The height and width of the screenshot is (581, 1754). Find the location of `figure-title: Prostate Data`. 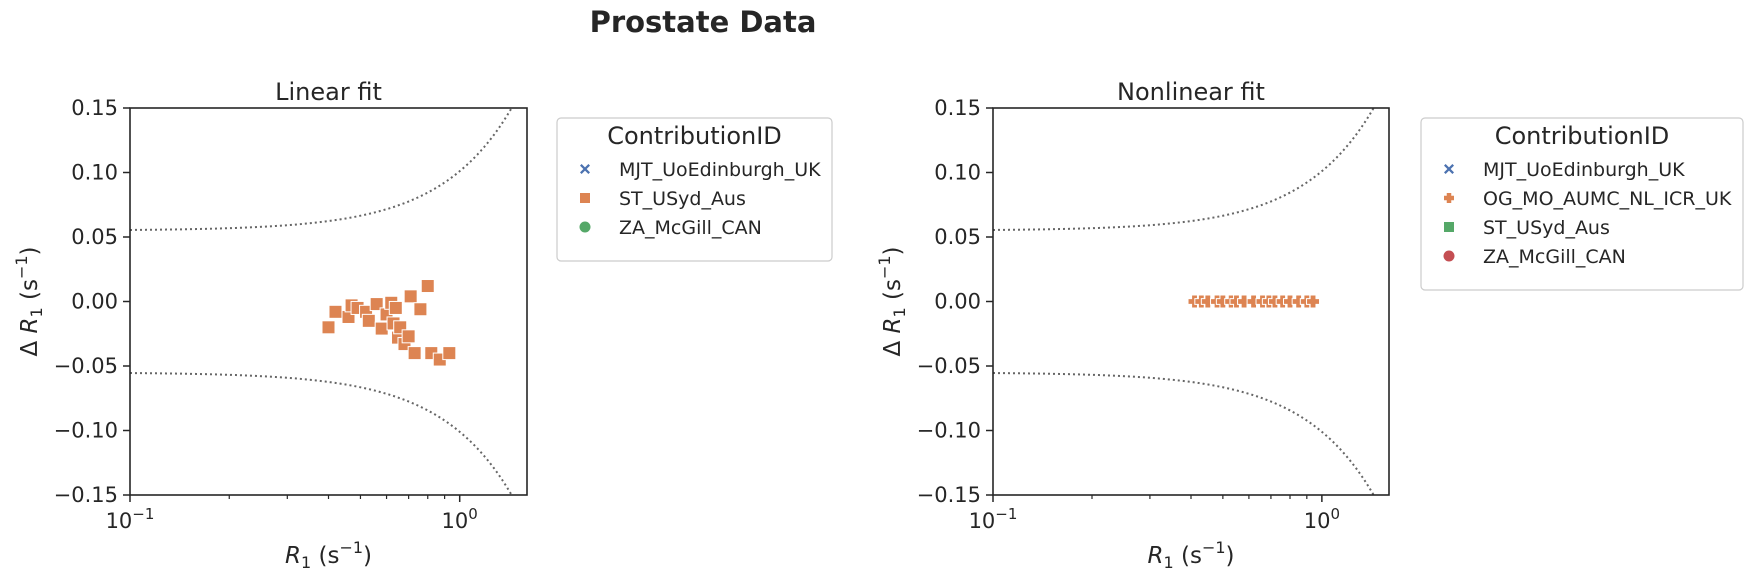

figure-title: Prostate Data is located at coordinates (703, 22).